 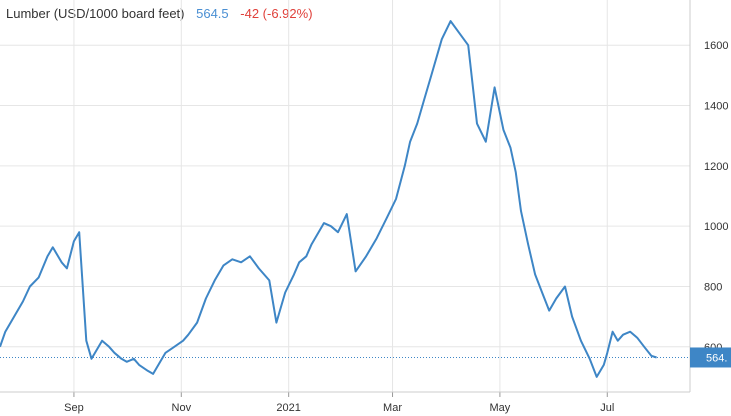 I want to click on y-tick-label: 800, so click(x=713, y=287).